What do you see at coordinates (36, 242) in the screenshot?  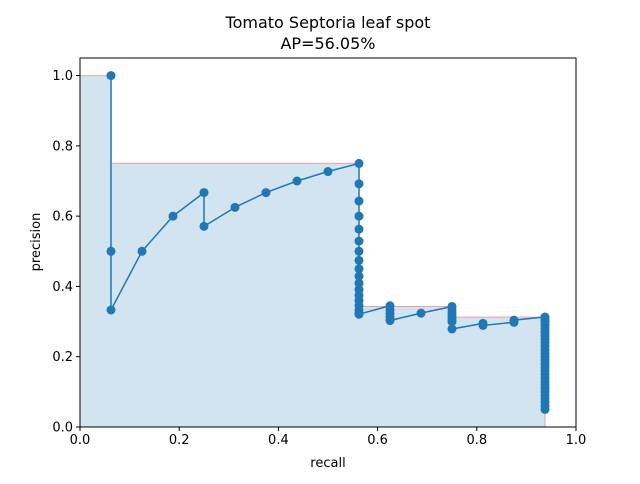 I see `y-axis-label: precision` at bounding box center [36, 242].